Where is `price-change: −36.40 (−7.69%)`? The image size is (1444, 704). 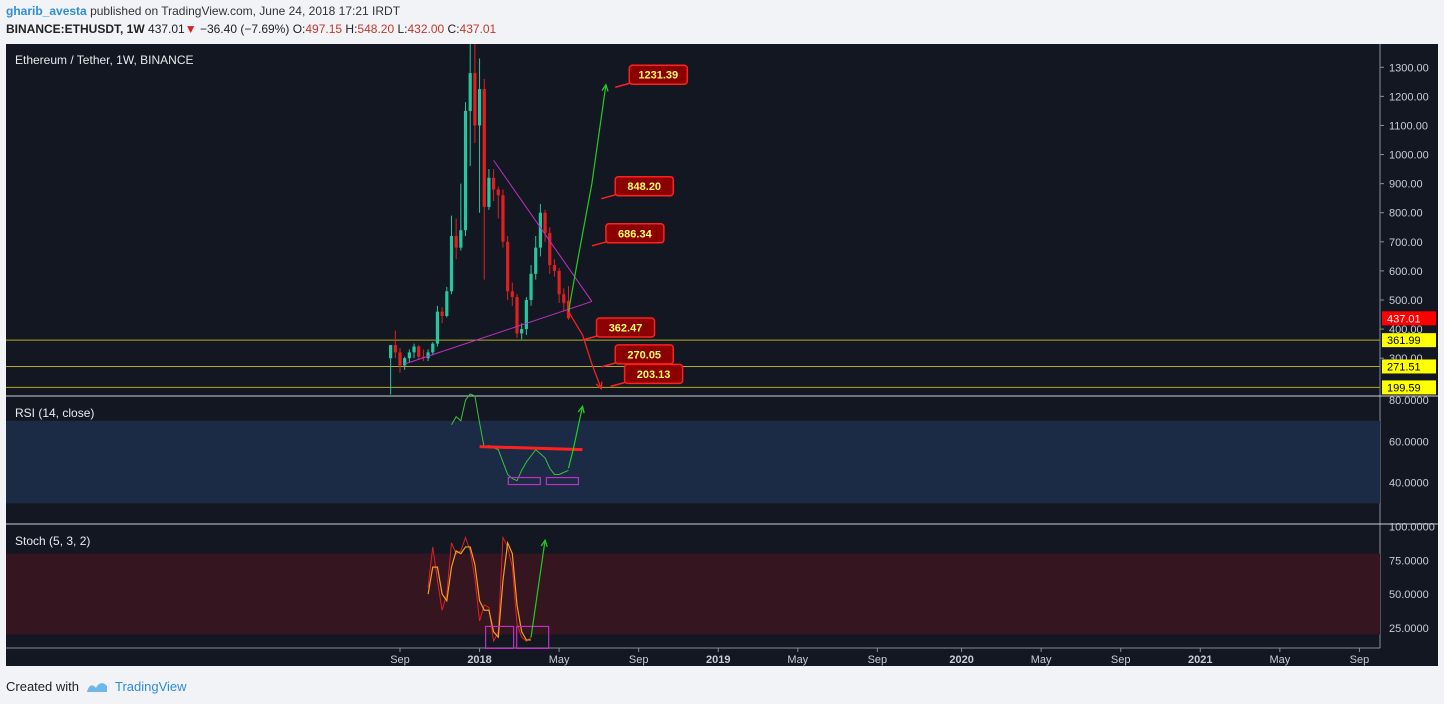
price-change: −36.40 (−7.69%) is located at coordinates (244, 29).